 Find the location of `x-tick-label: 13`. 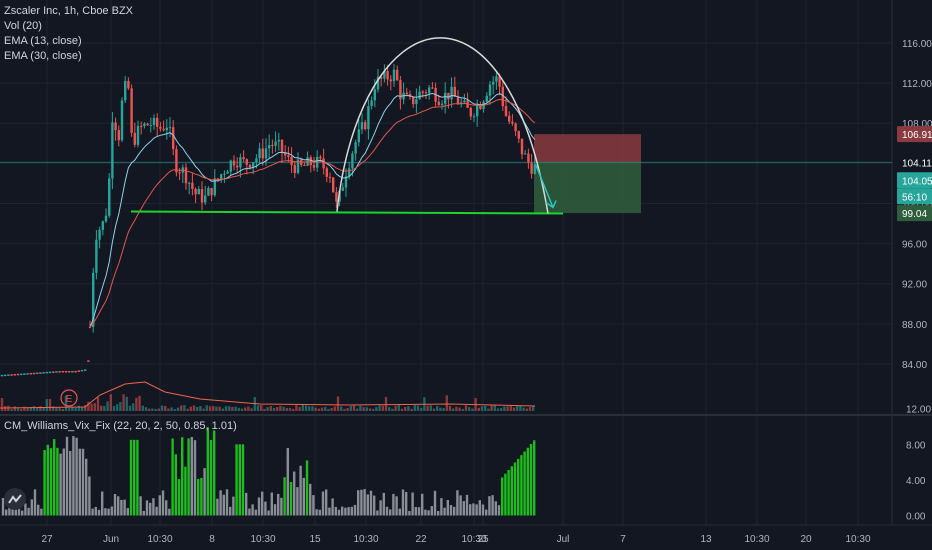

x-tick-label: 13 is located at coordinates (706, 539).